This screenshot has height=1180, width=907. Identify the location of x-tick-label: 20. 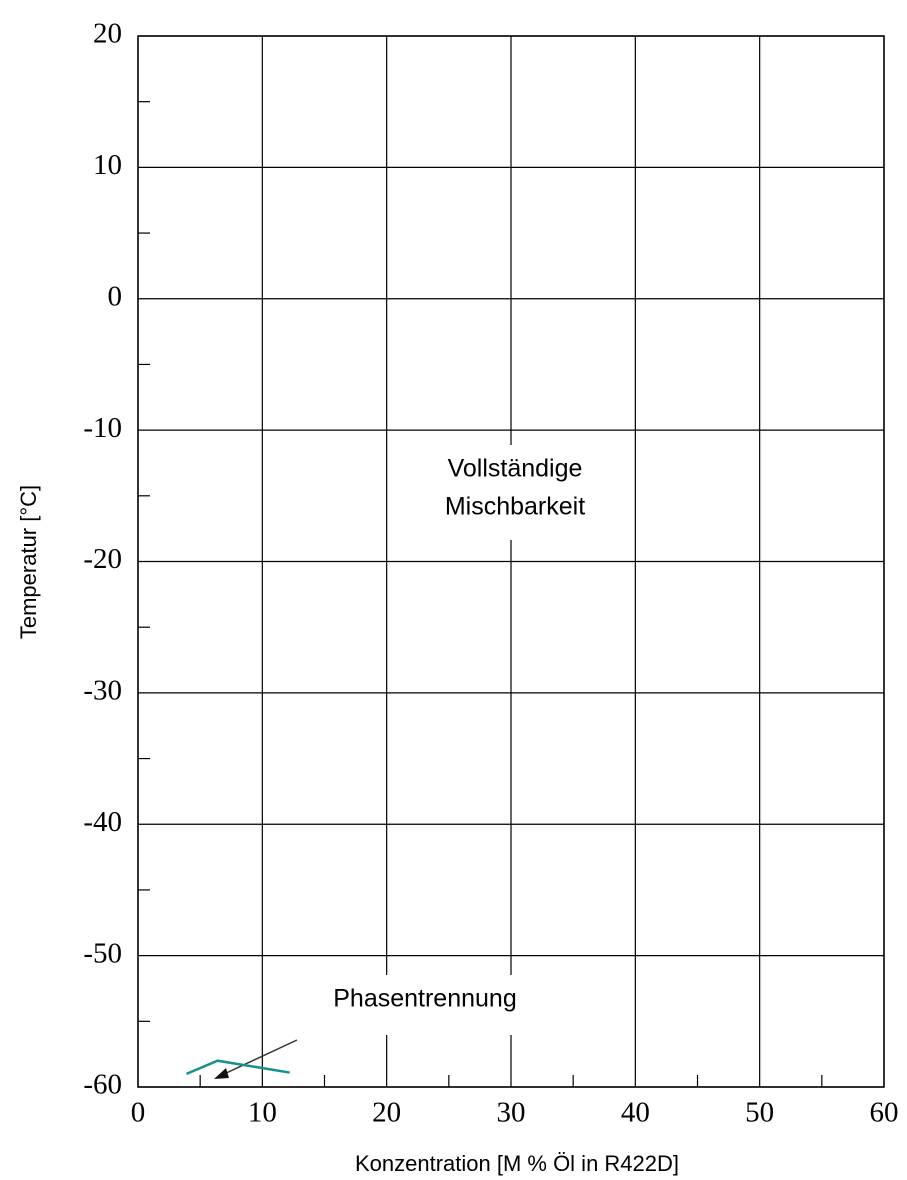
(386, 1113).